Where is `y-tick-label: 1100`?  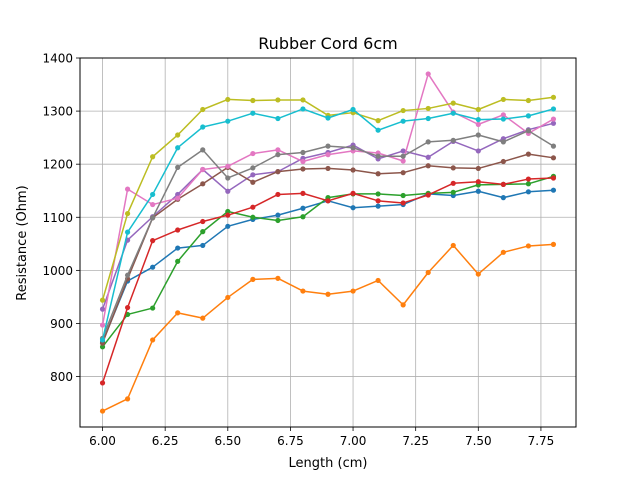 y-tick-label: 1100 is located at coordinates (57, 218).